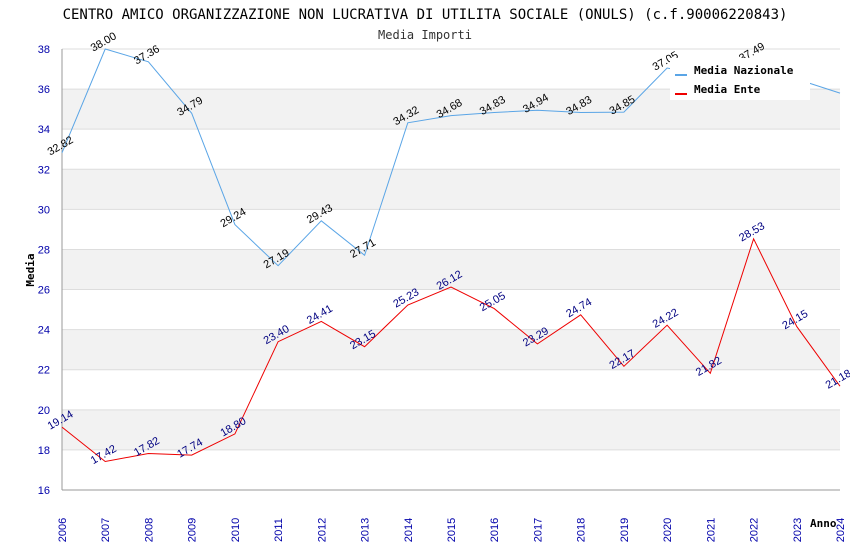 This screenshot has height=550, width=850. Describe the element at coordinates (841, 530) in the screenshot. I see `x-tick-label: 2024` at that location.